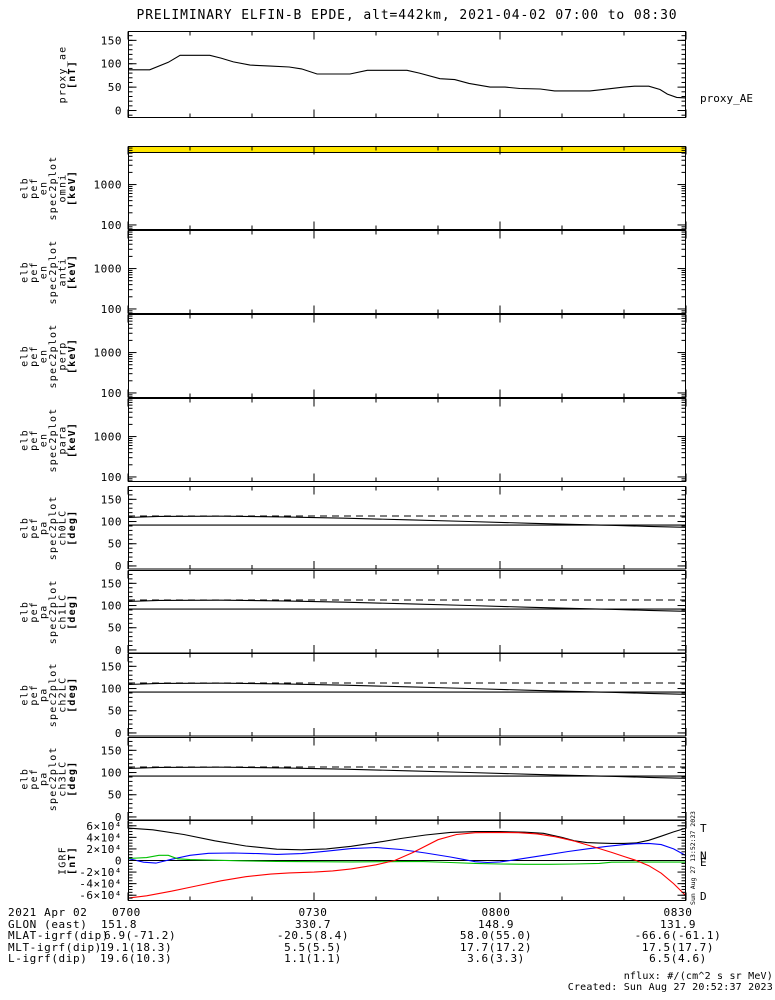  Describe the element at coordinates (48, 959) in the screenshot. I see `axis-label-name: L-igrf(dip)` at that location.